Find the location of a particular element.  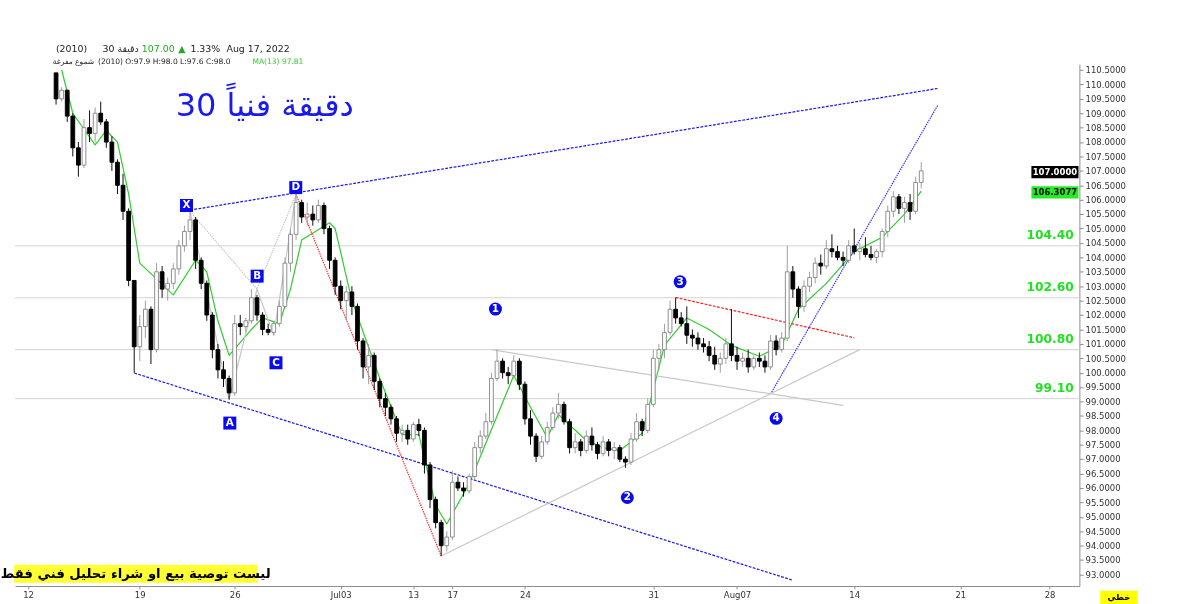

annotation: X is located at coordinates (186, 204).